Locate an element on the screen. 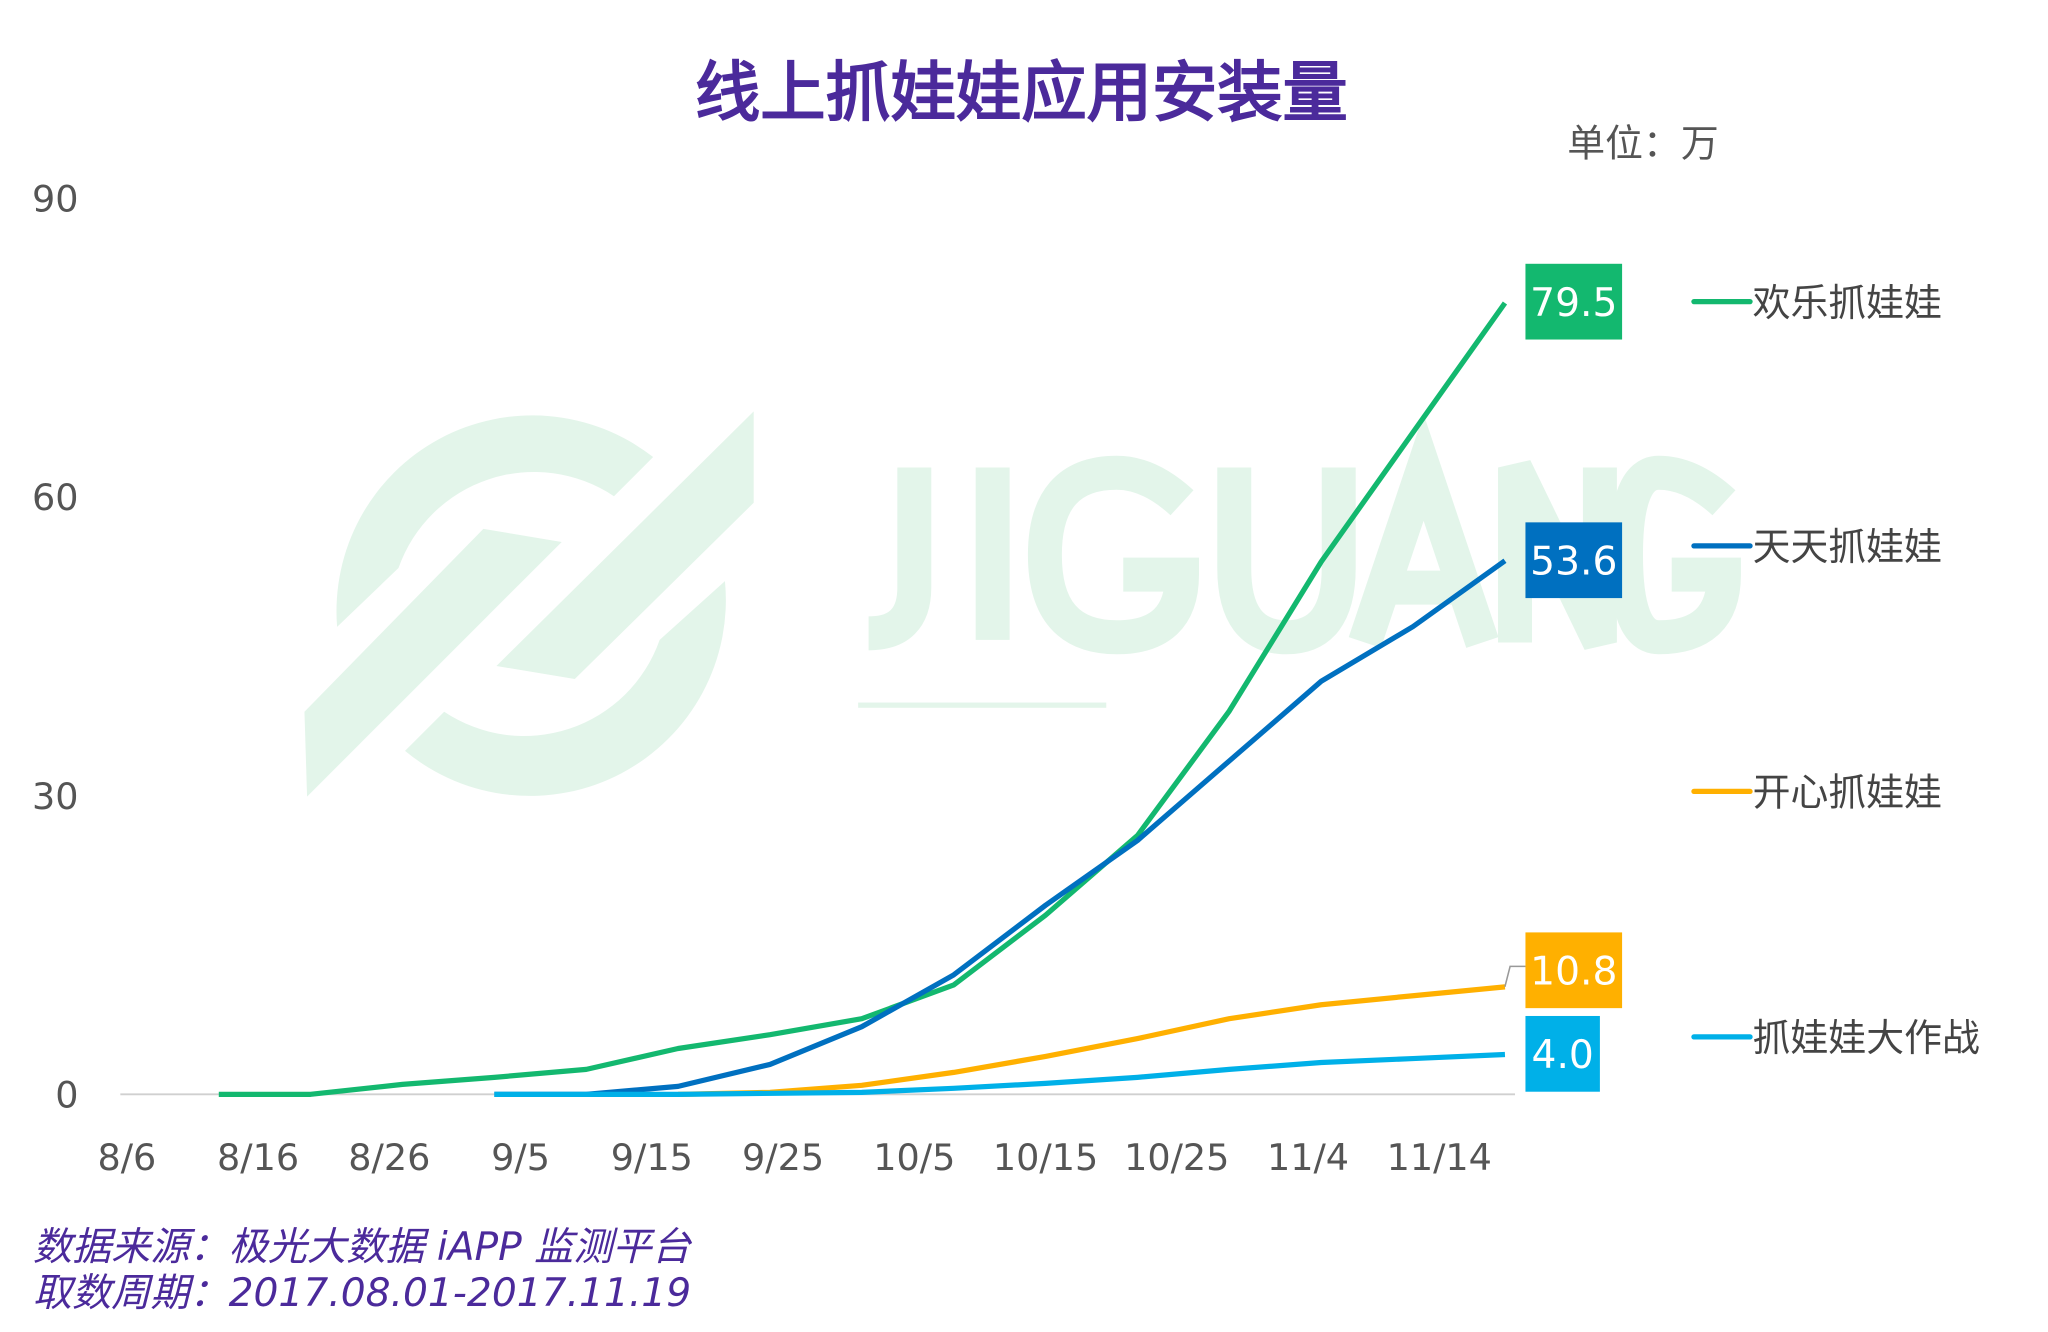 Image resolution: width=2048 pixels, height=1332 pixels. end-label-value: 10.8 is located at coordinates (1573, 972).